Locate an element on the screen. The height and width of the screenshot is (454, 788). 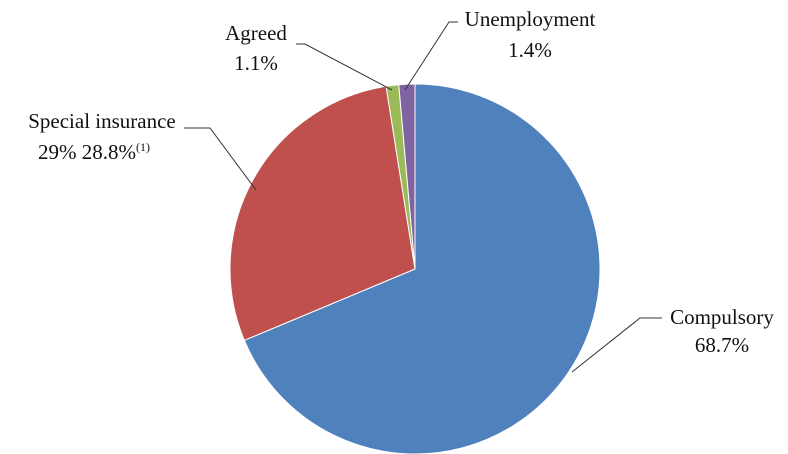
slice-value-compulsory: 68.7% is located at coordinates (722, 345).